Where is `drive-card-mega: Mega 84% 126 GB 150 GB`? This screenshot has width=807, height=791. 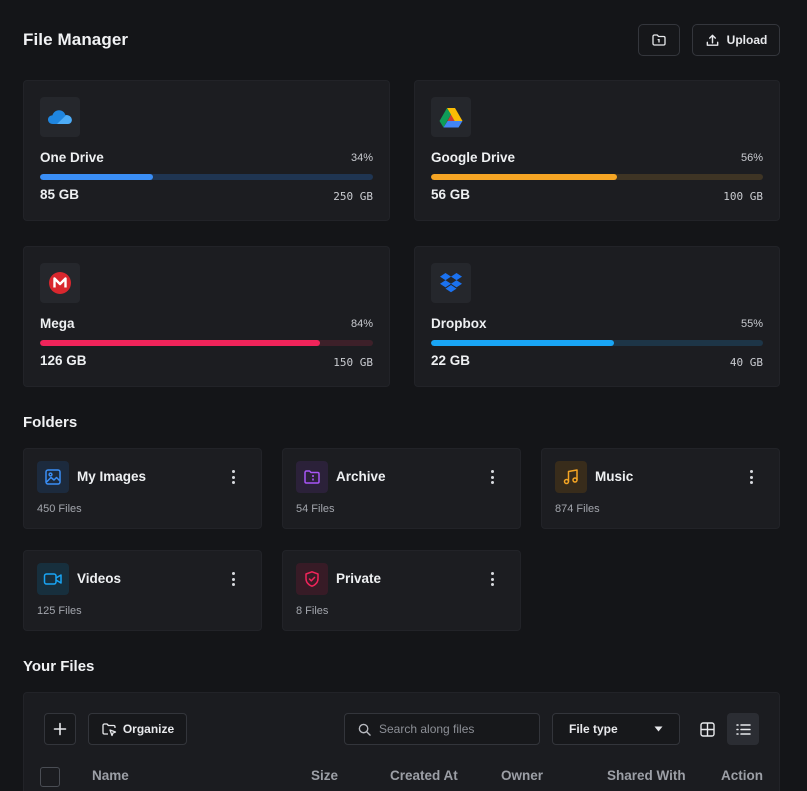
drive-card-mega: Mega 84% 126 GB 150 GB is located at coordinates (206, 316).